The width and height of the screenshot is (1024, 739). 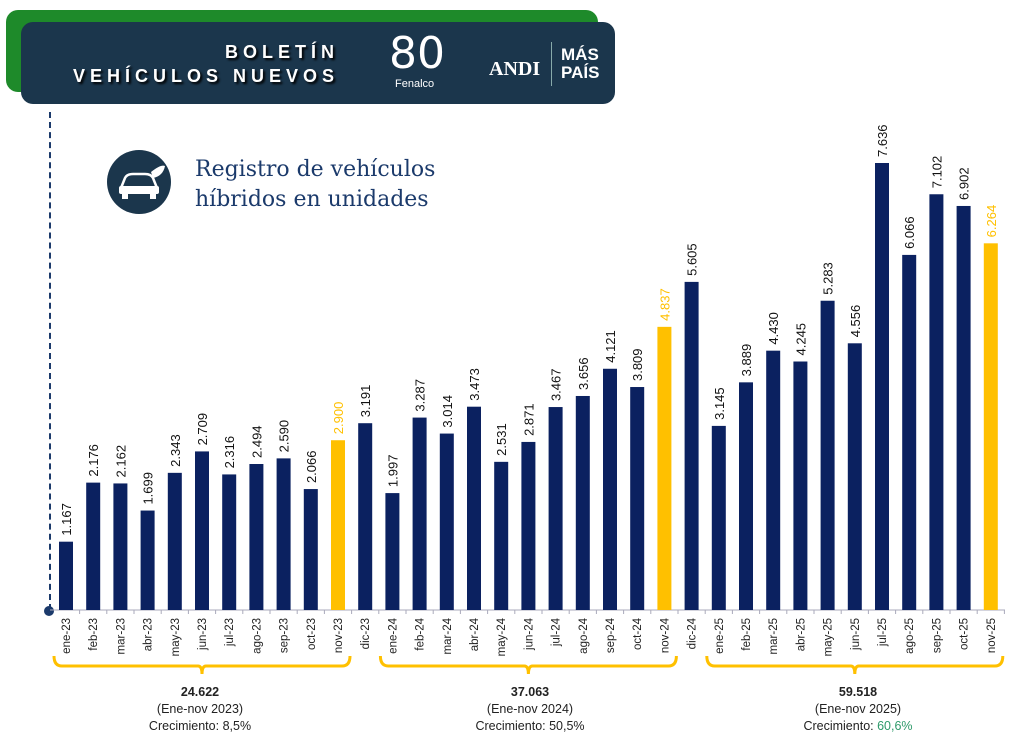 I want to click on chart-title-line-1: Registro de vehículos, so click(x=315, y=169).